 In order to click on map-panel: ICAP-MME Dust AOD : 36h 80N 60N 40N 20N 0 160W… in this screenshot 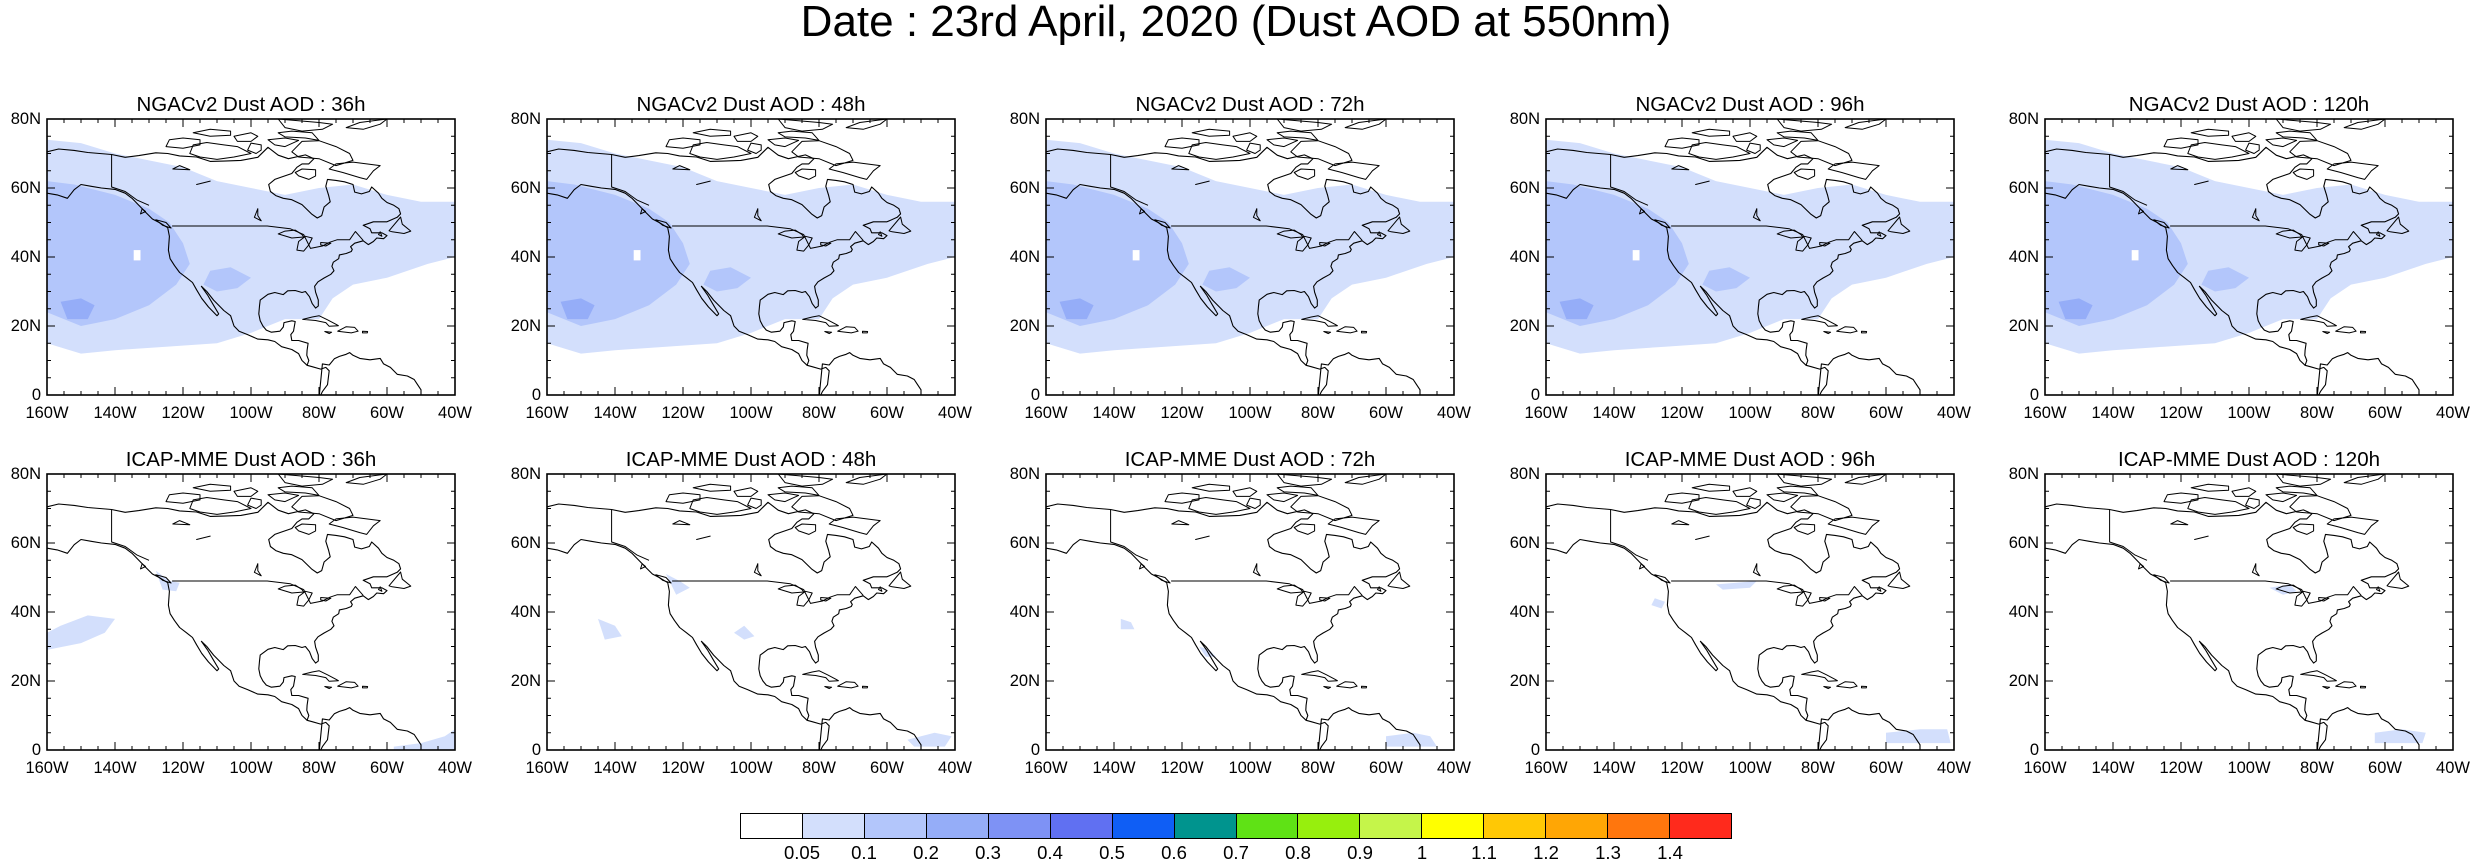, I will do `click(241, 613)`.